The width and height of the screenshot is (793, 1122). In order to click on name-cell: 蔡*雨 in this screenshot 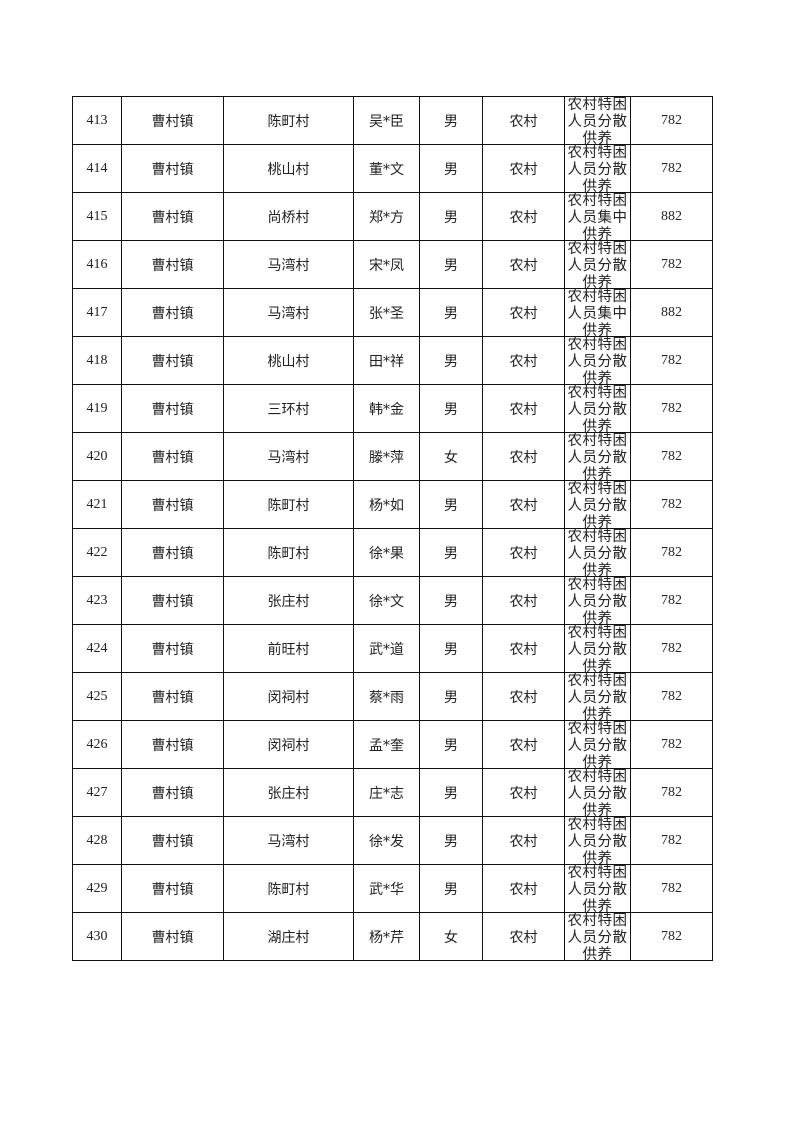, I will do `click(386, 696)`.